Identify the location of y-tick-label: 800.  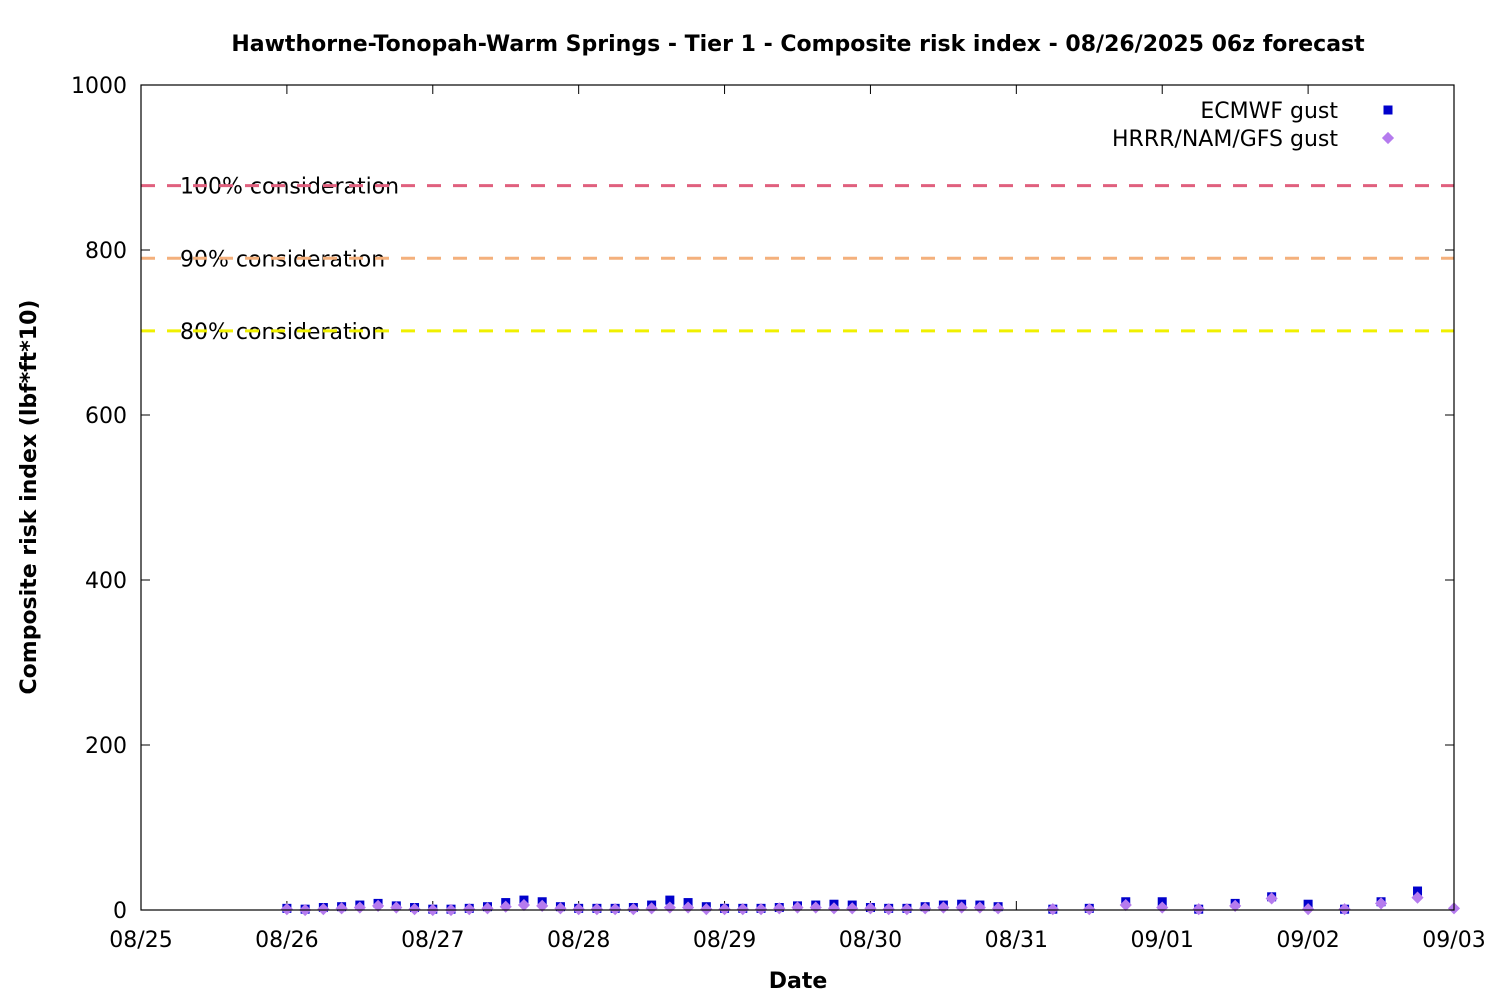
(106, 251).